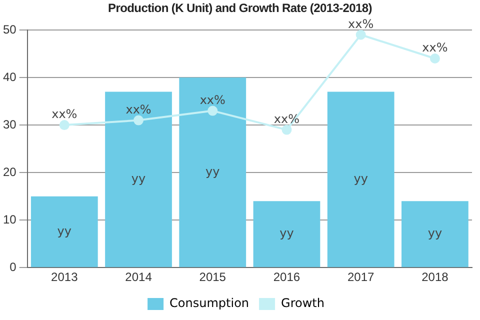  What do you see at coordinates (9, 219) in the screenshot?
I see `y-tick-label: 10` at bounding box center [9, 219].